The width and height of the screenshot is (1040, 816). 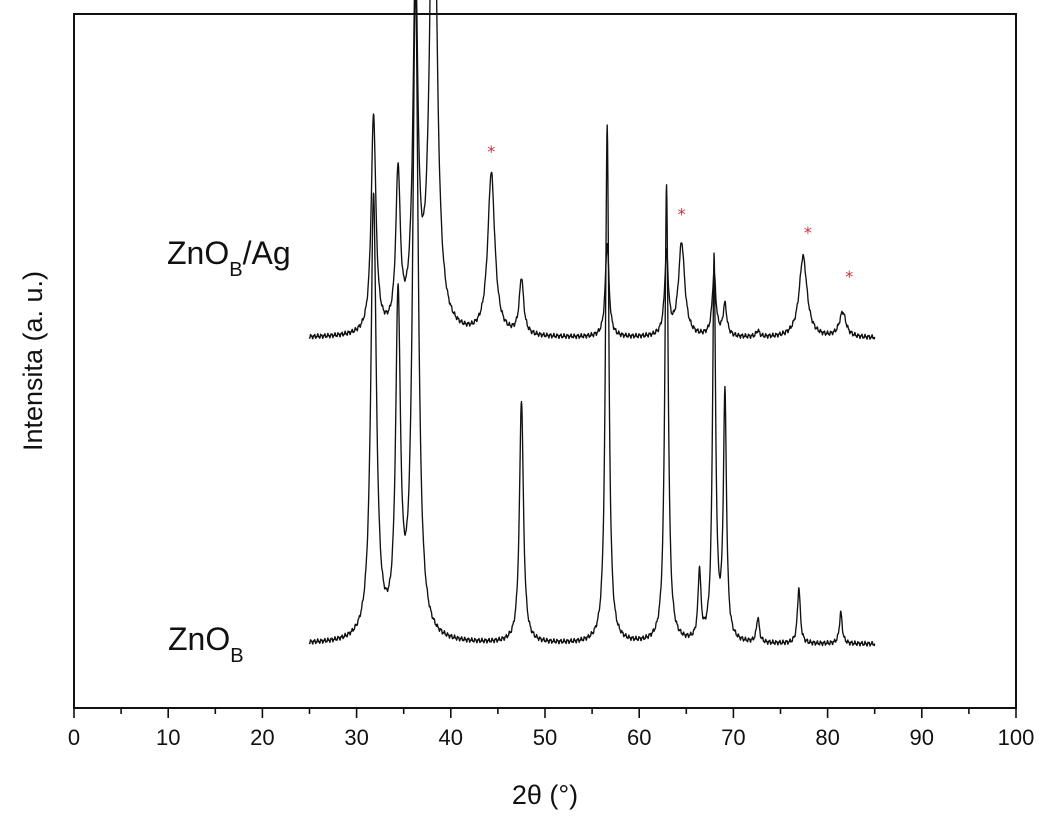 What do you see at coordinates (33, 361) in the screenshot?
I see `y-axis-title: Intensita (a. u.)` at bounding box center [33, 361].